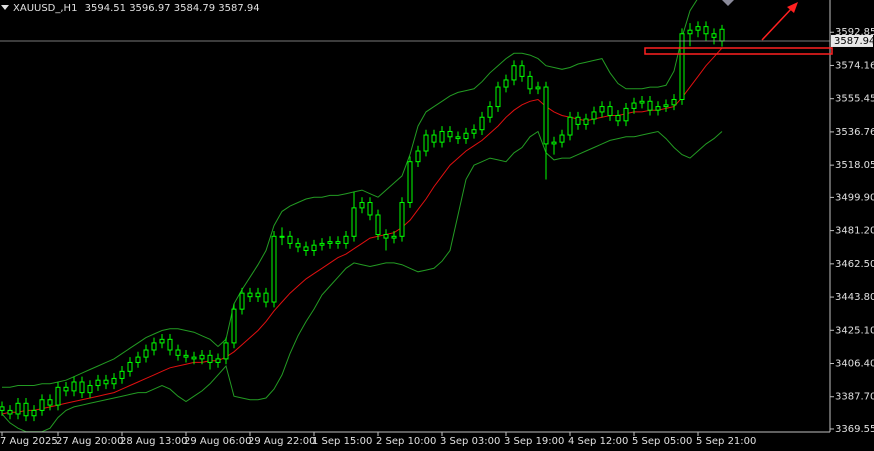  I want to click on y-tick-label: 3425.10, so click(854, 330).